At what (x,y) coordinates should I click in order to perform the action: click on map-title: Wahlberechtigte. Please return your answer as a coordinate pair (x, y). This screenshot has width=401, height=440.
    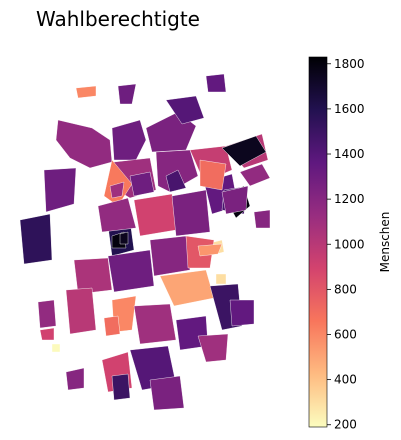
    Looking at the image, I should click on (118, 19).